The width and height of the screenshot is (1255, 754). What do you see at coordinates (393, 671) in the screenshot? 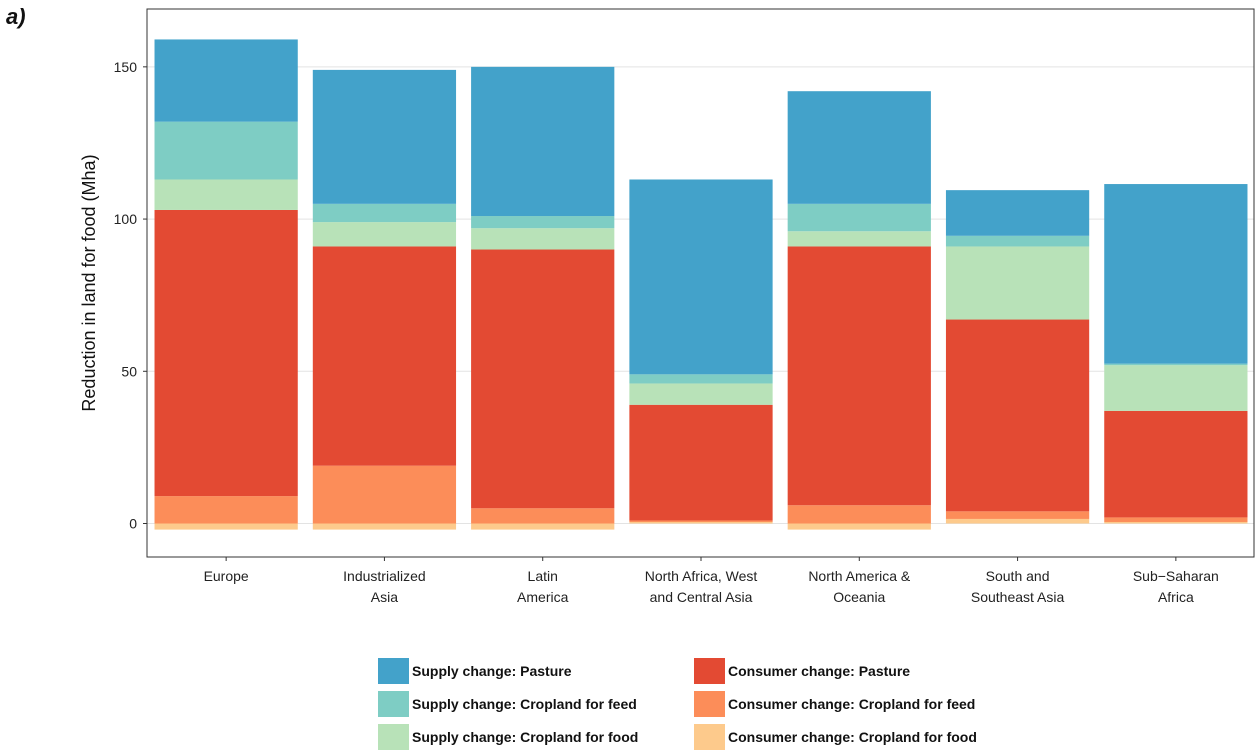
I see `legend-swatch-supply-pasture` at bounding box center [393, 671].